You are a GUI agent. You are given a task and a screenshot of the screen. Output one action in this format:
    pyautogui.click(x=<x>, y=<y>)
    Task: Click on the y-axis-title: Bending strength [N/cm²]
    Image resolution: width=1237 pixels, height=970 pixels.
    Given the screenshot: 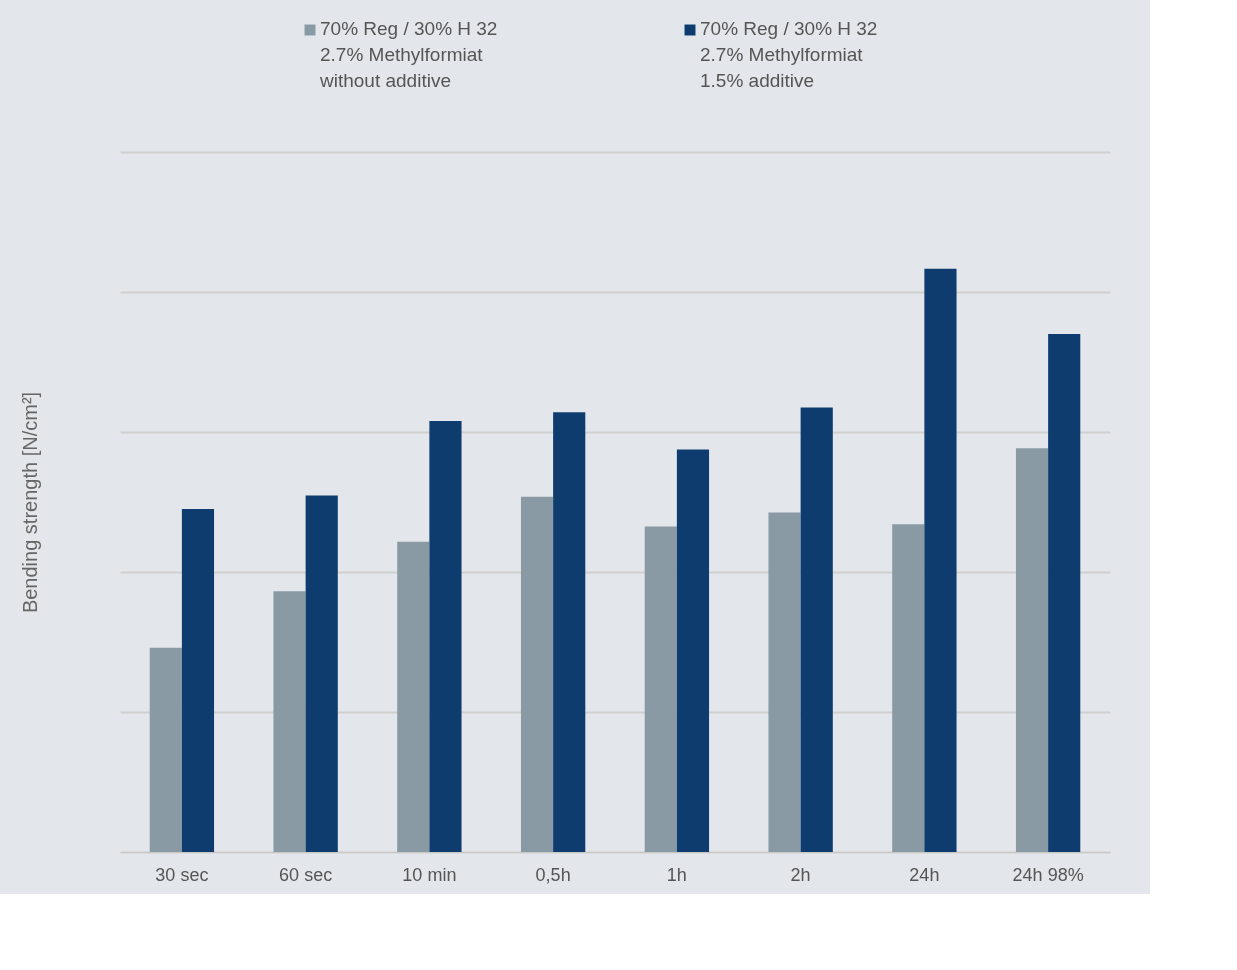 What is the action you would take?
    pyautogui.click(x=29, y=502)
    